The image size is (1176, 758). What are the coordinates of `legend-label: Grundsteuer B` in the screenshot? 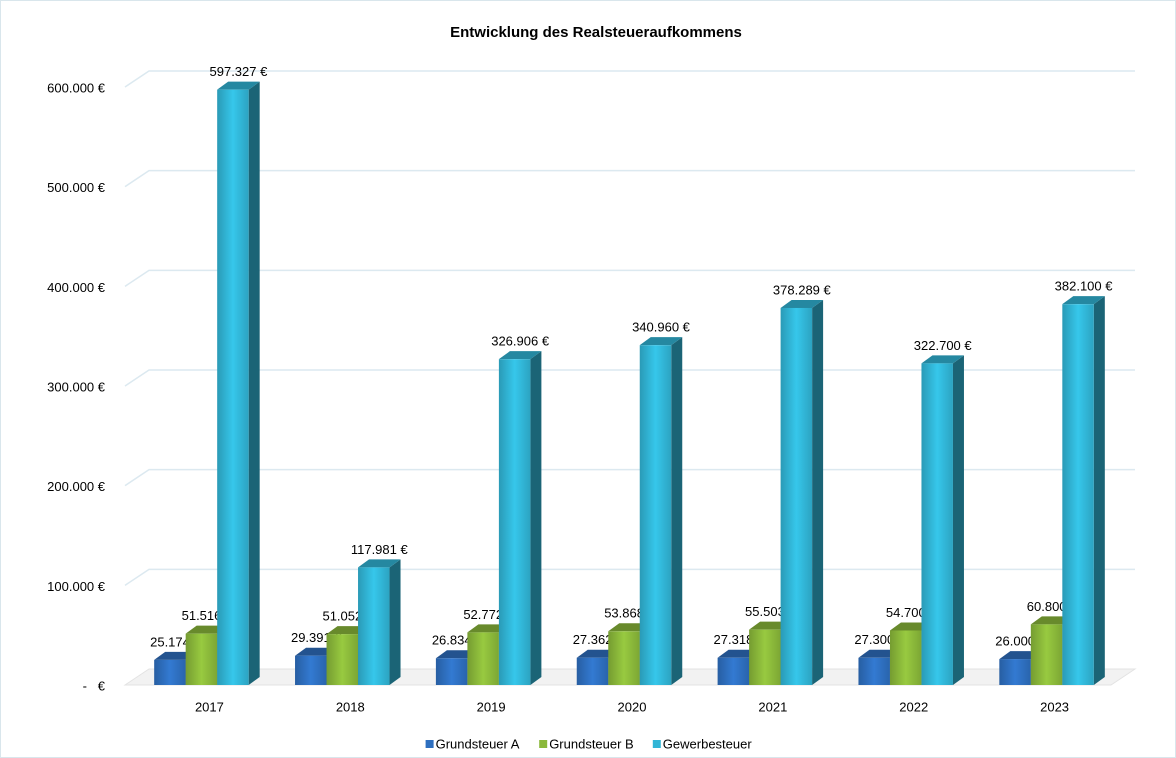 It's located at (591, 743).